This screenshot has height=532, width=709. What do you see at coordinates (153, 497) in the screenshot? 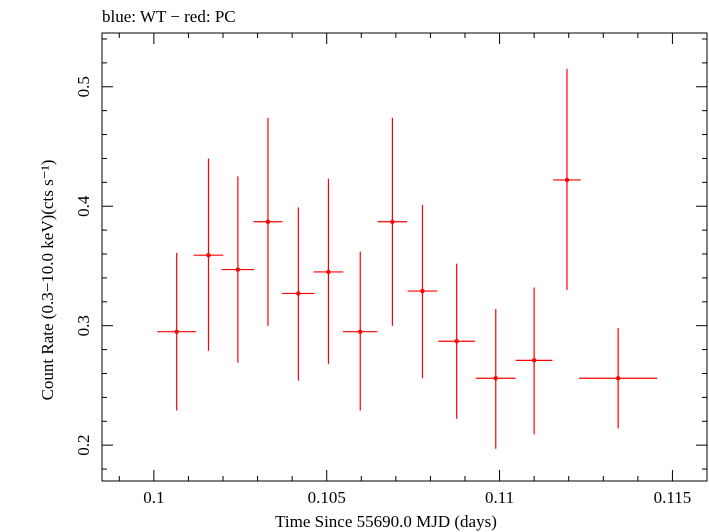
I see `x-tick-label: 0.1` at bounding box center [153, 497].